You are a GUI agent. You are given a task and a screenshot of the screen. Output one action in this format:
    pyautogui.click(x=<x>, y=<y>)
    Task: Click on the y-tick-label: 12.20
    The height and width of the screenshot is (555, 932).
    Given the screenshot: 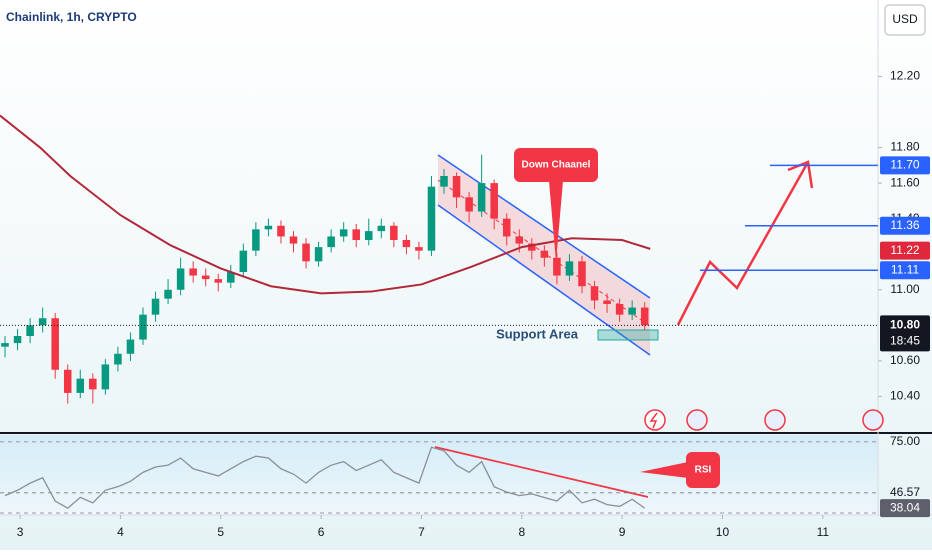 What is the action you would take?
    pyautogui.click(x=905, y=76)
    